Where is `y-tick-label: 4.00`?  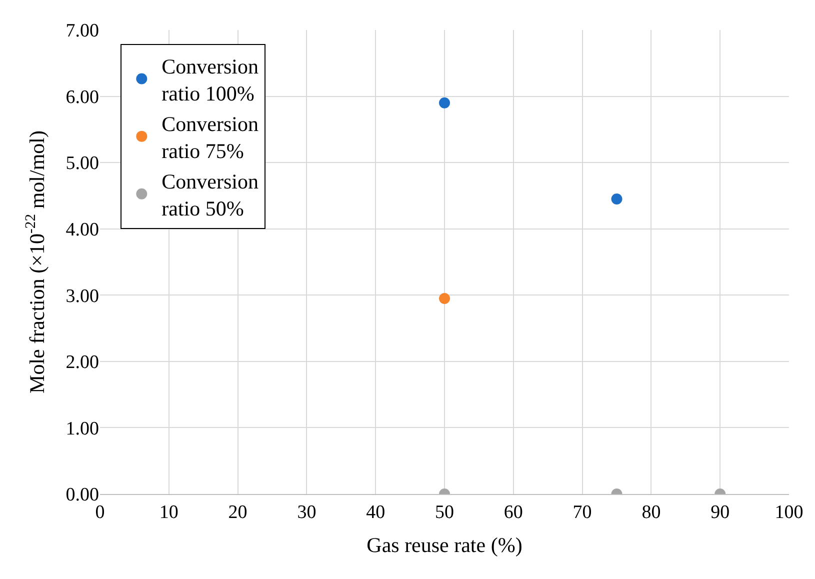 y-tick-label: 4.00 is located at coordinates (82, 230).